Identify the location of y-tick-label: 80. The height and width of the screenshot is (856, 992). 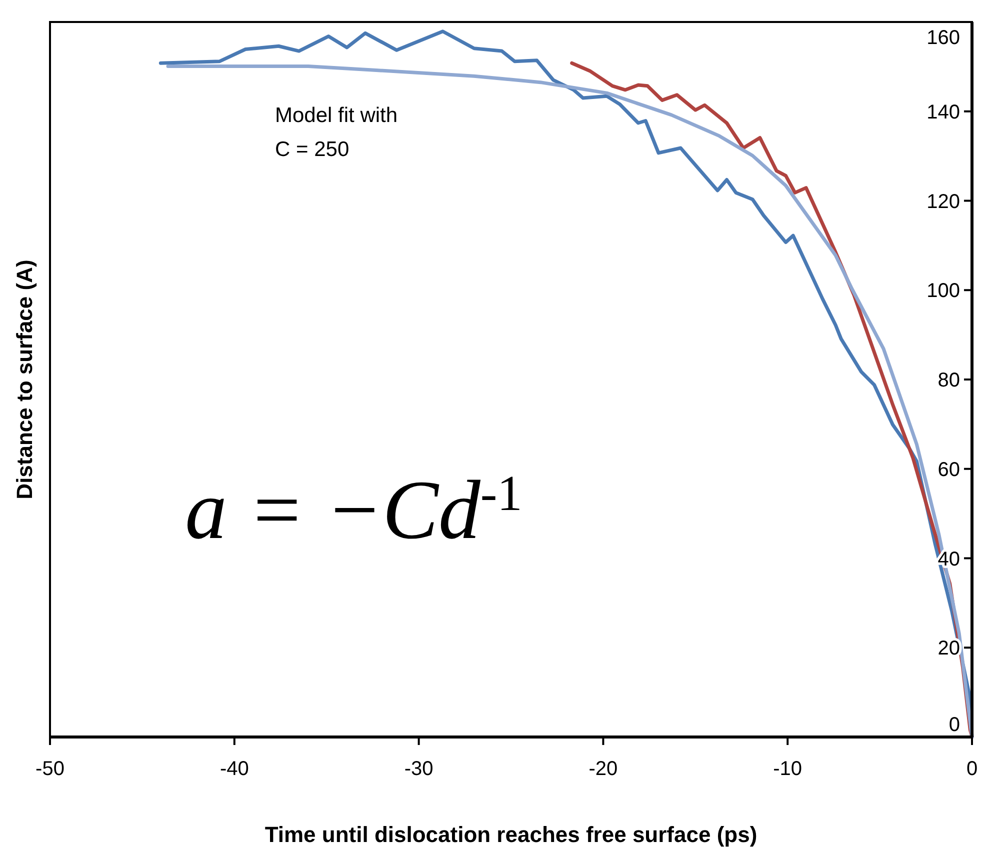
(949, 381).